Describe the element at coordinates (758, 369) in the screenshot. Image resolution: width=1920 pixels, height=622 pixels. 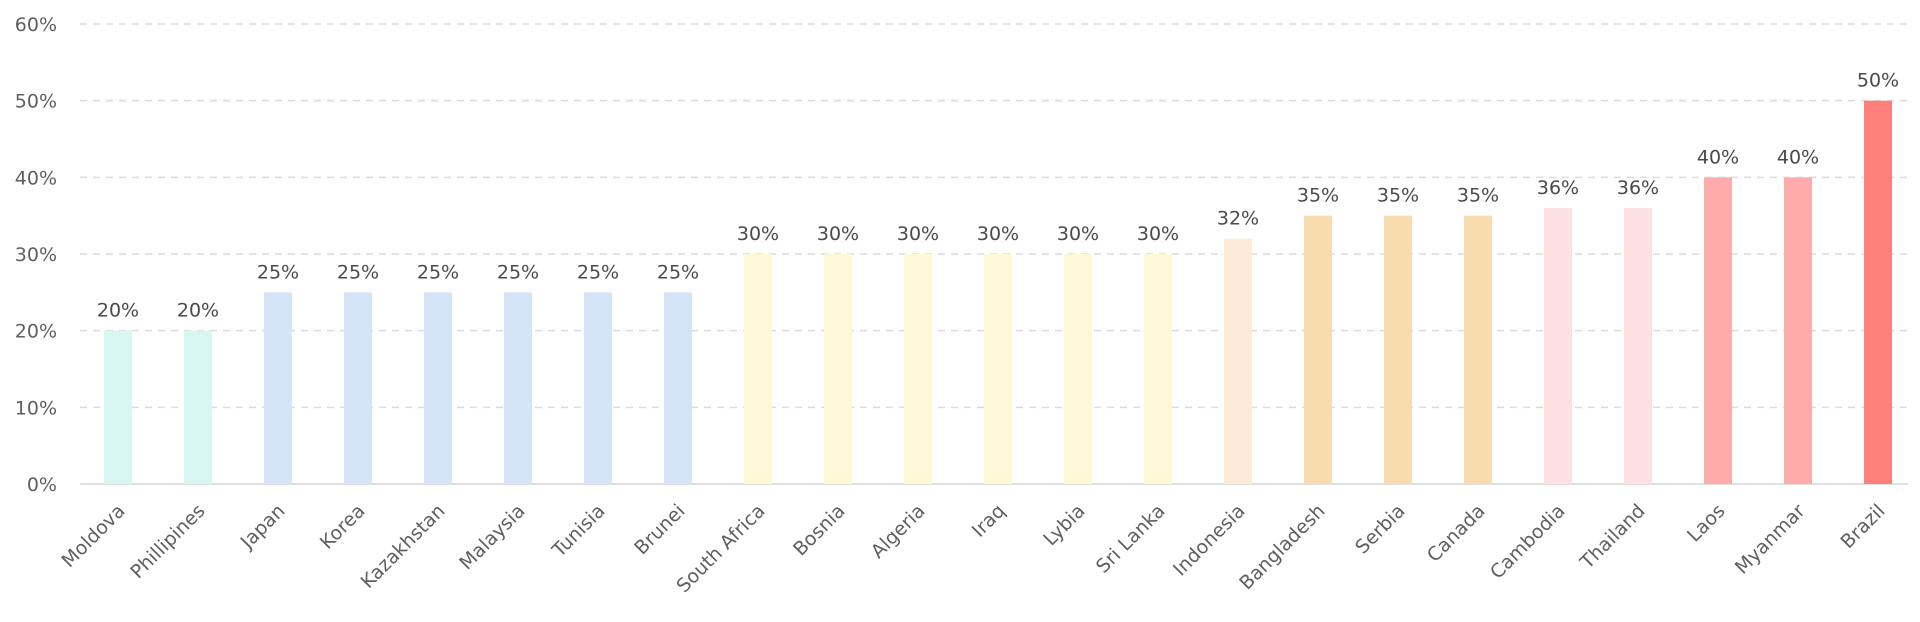
I see `bar-south-africa` at that location.